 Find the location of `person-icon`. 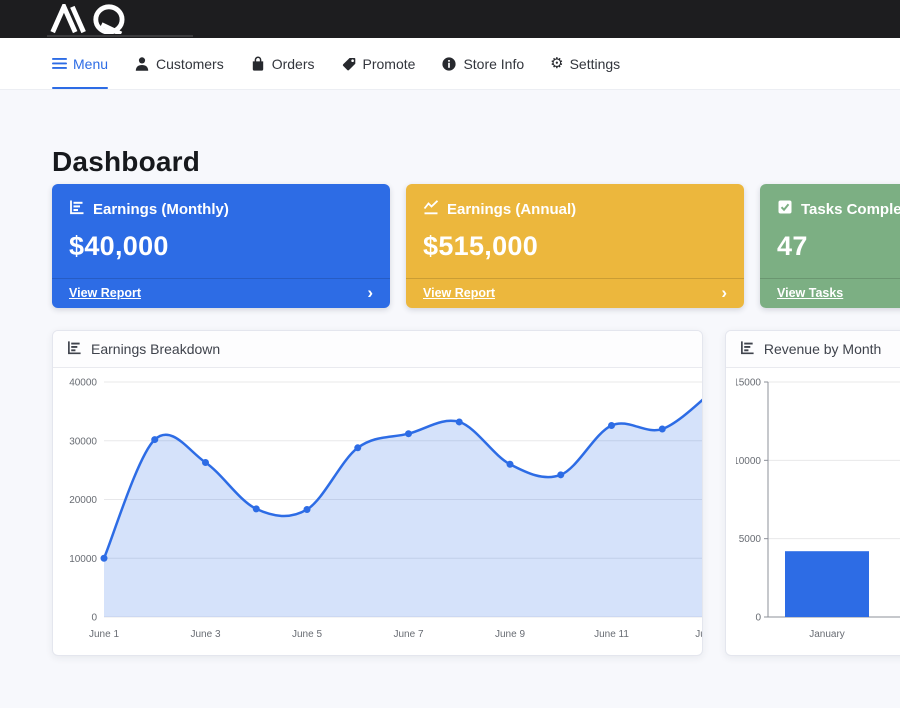

person-icon is located at coordinates (142, 64).